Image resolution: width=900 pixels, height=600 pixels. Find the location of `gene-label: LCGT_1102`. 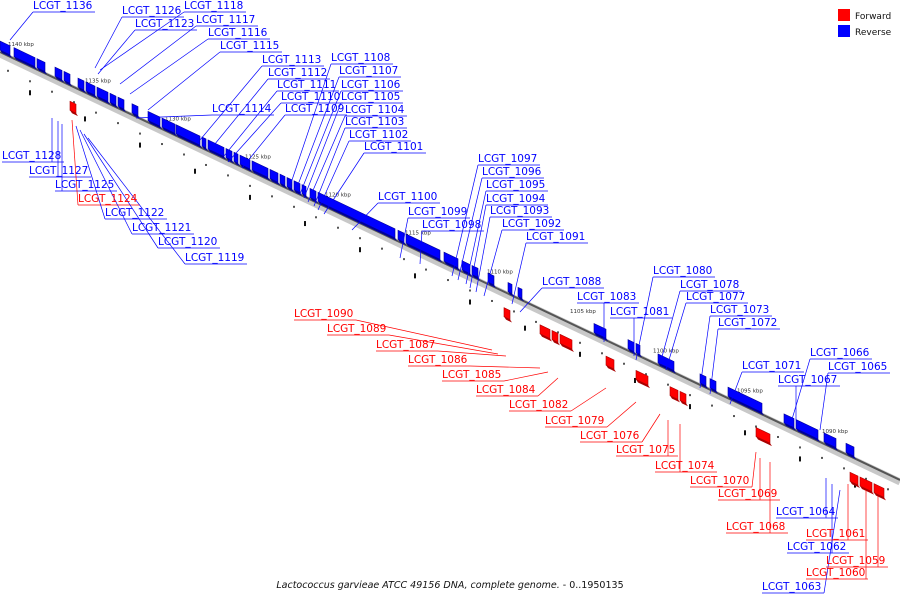

gene-label: LCGT_1102 is located at coordinates (378, 135).